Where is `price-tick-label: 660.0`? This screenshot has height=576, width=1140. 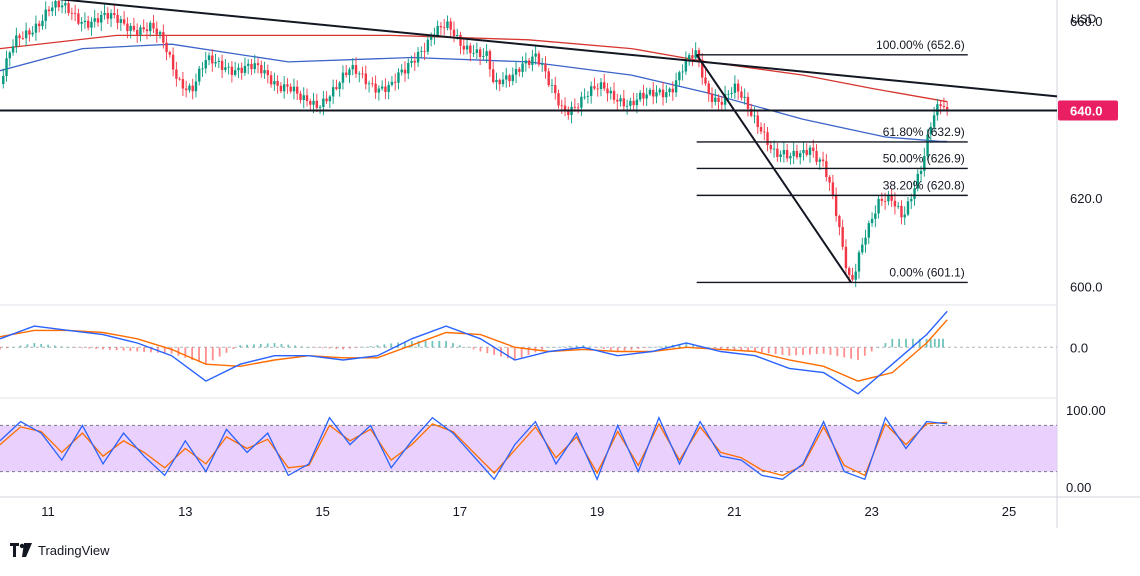
price-tick-label: 660.0 is located at coordinates (1086, 21).